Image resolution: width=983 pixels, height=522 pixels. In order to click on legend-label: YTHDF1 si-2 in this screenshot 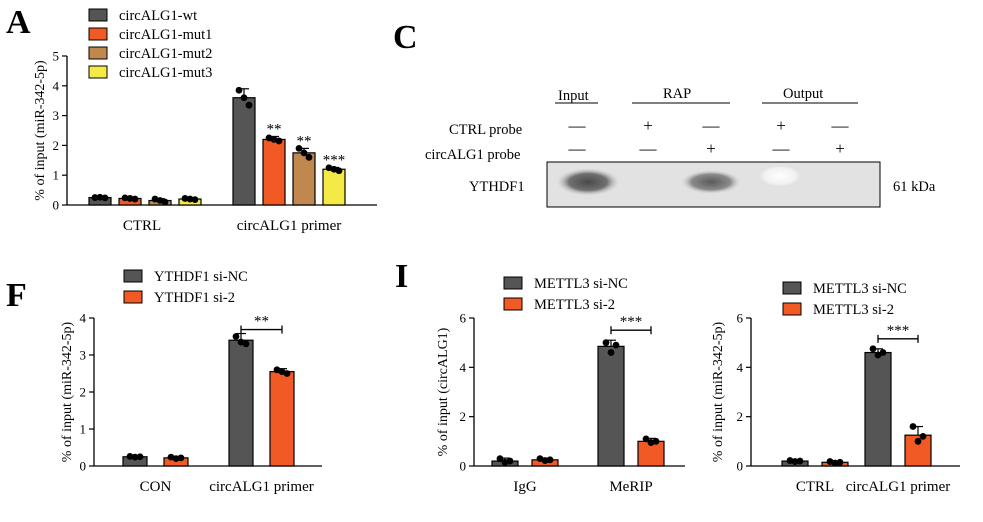, I will do `click(194, 298)`.